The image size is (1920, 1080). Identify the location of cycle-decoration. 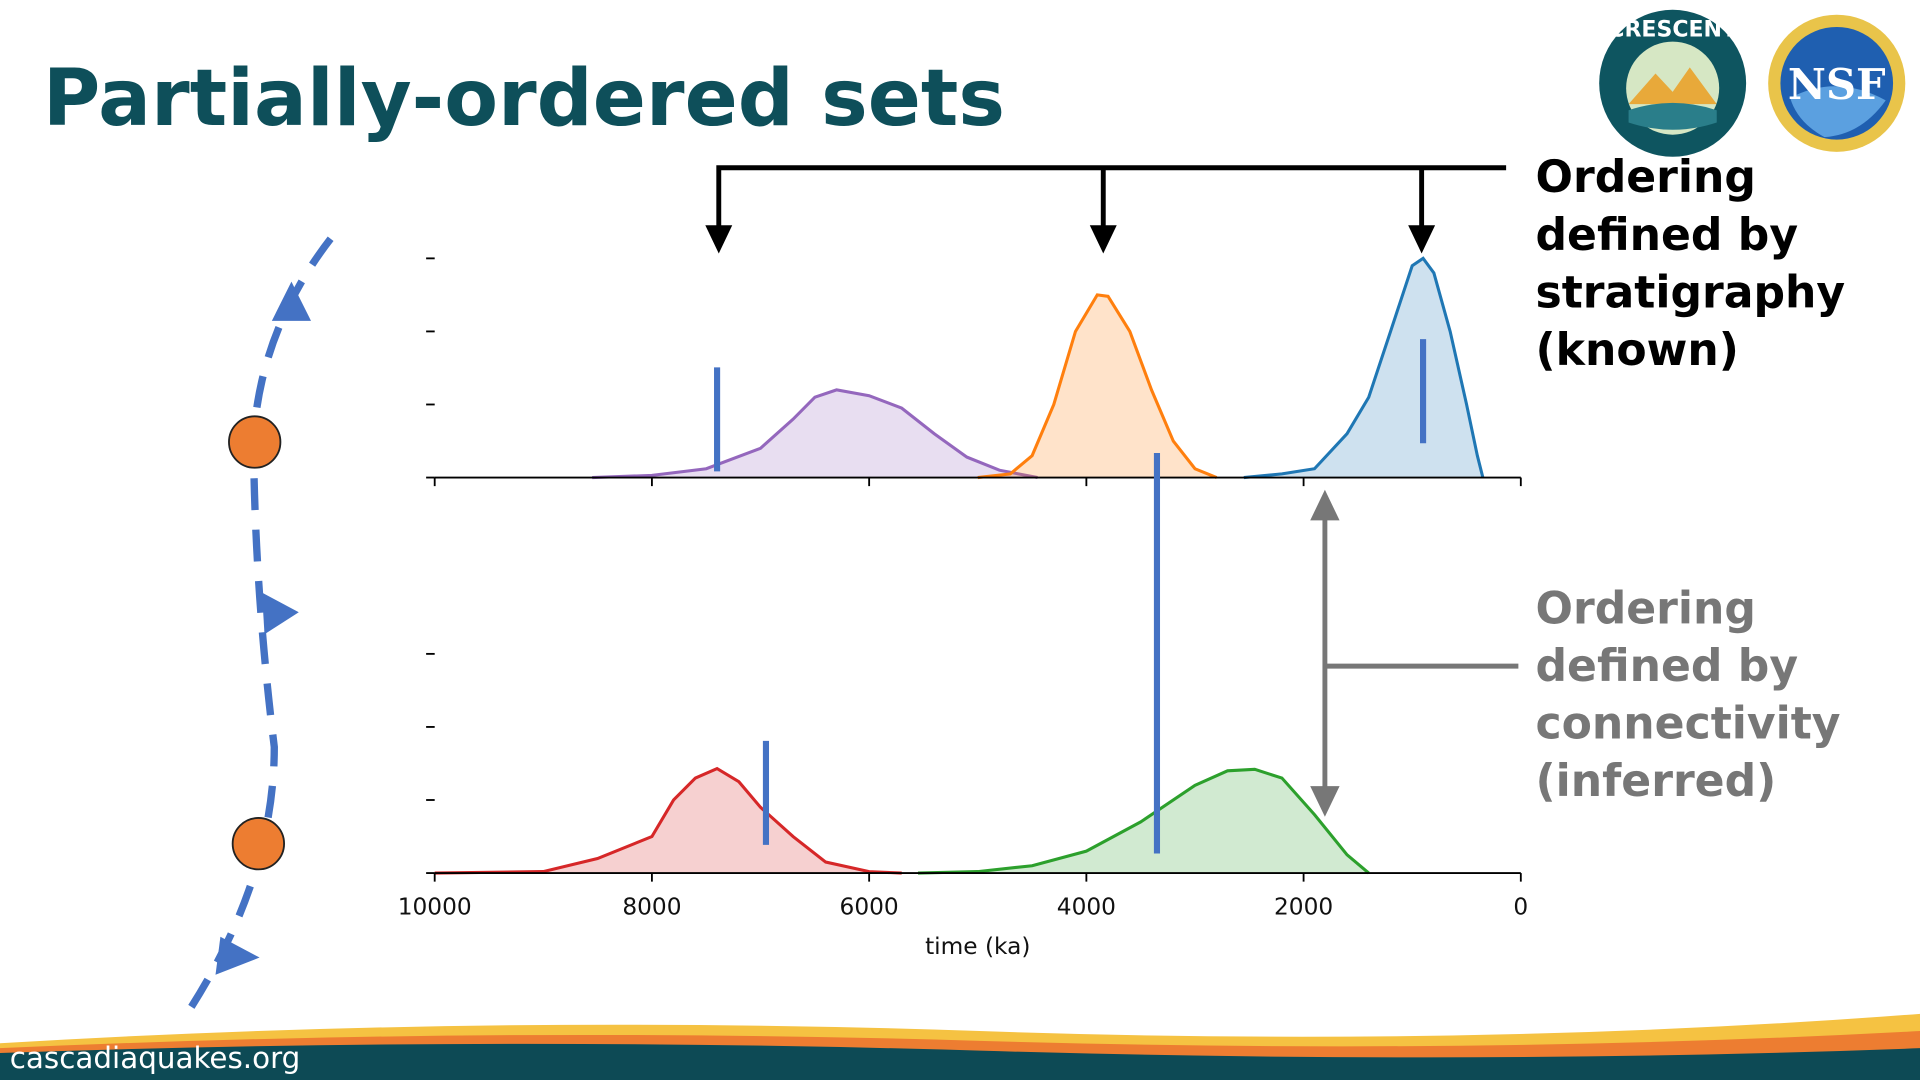
(257, 628).